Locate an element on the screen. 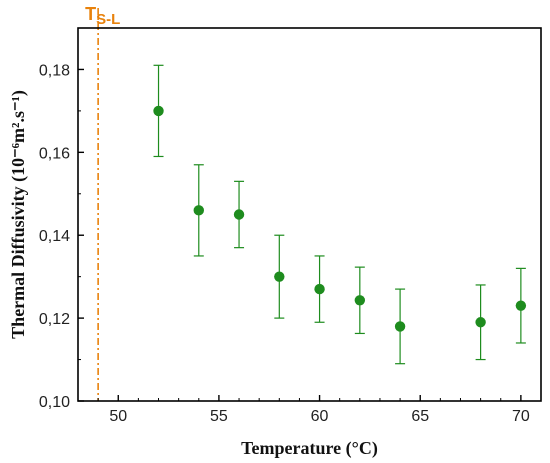  y-tick-label: 0,14 is located at coordinates (54, 236).